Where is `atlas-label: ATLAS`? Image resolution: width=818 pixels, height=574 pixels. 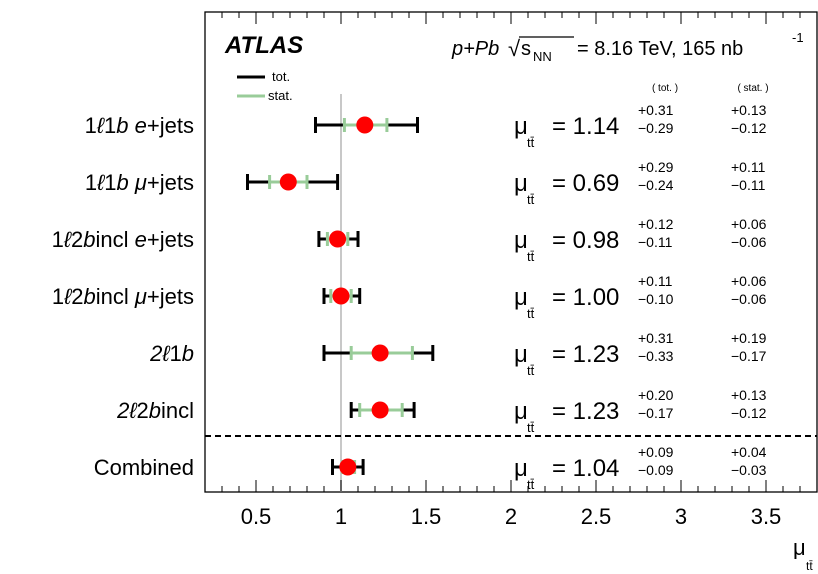 atlas-label: ATLAS is located at coordinates (263, 45).